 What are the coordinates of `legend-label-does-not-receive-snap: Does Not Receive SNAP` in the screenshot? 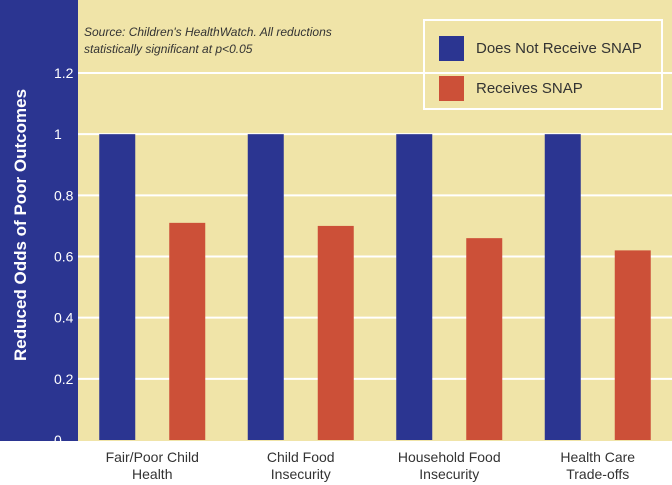 It's located at (559, 48).